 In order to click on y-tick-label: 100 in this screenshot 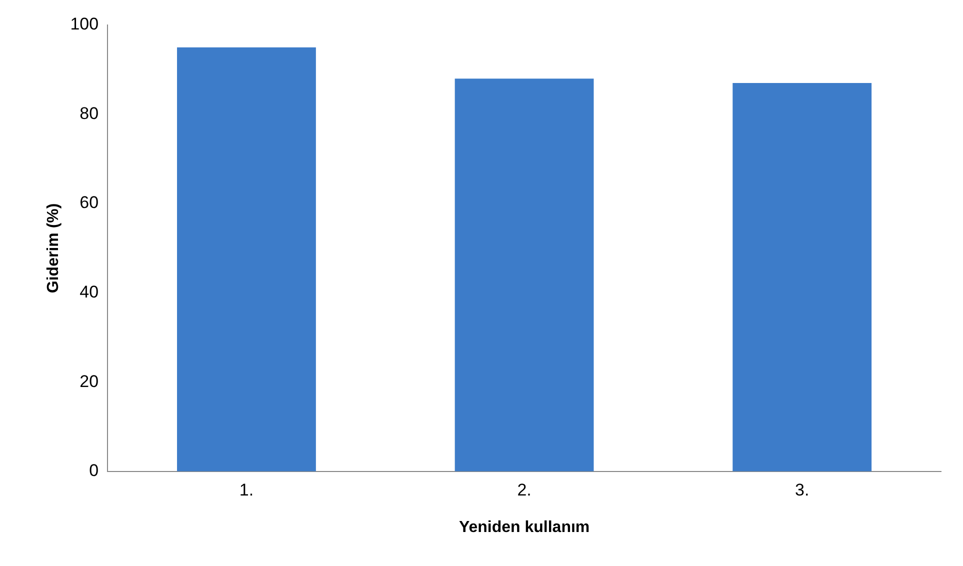, I will do `click(84, 24)`.